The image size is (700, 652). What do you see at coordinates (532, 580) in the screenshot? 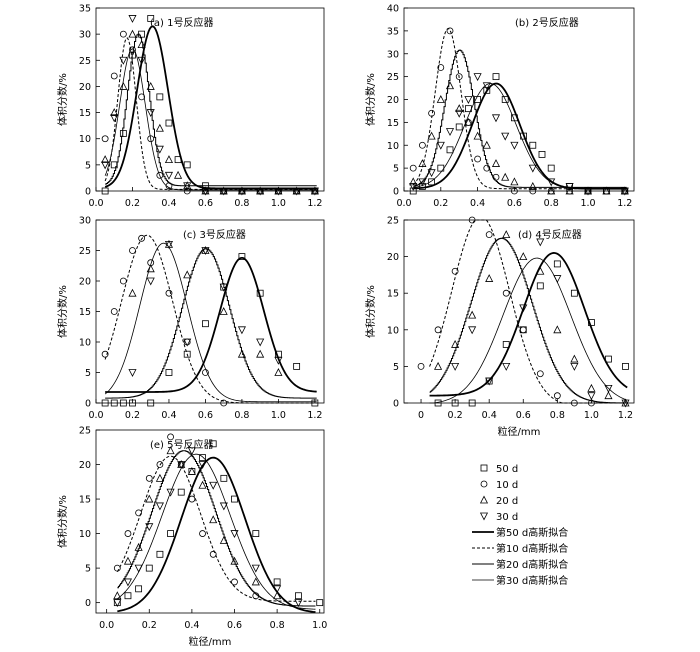
I see `legend-fit-label-30d: 第30 d高斯拟合` at bounding box center [532, 580].